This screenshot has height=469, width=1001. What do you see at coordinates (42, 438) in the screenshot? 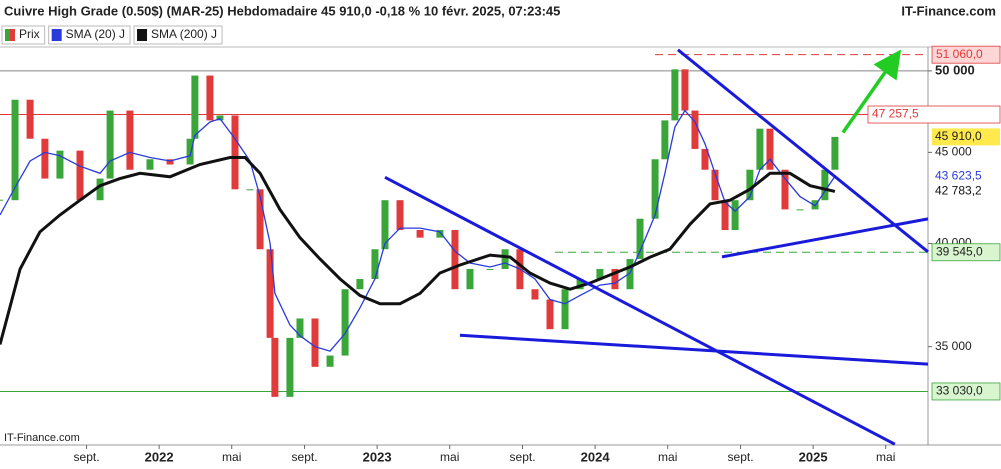
I see `watermark: IT-Finance.com` at bounding box center [42, 438].